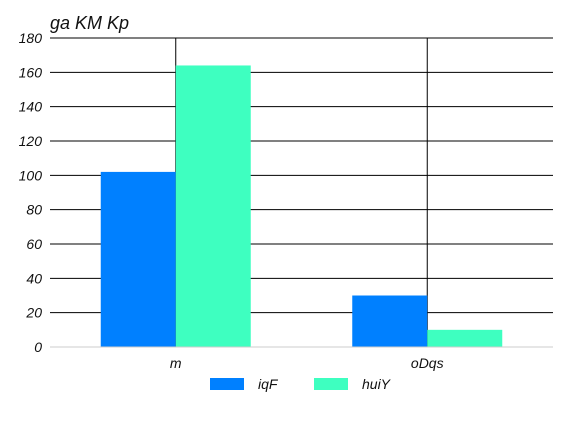  What do you see at coordinates (427, 363) in the screenshot?
I see `x-tick-label: oDqs` at bounding box center [427, 363].